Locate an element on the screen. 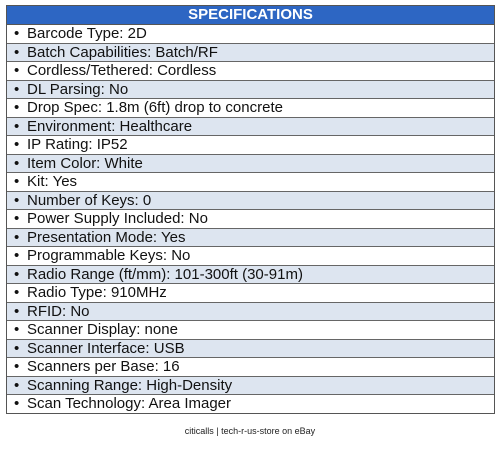 The height and width of the screenshot is (470, 500). spec-row: Scanners per Base: 16 is located at coordinates (250, 367).